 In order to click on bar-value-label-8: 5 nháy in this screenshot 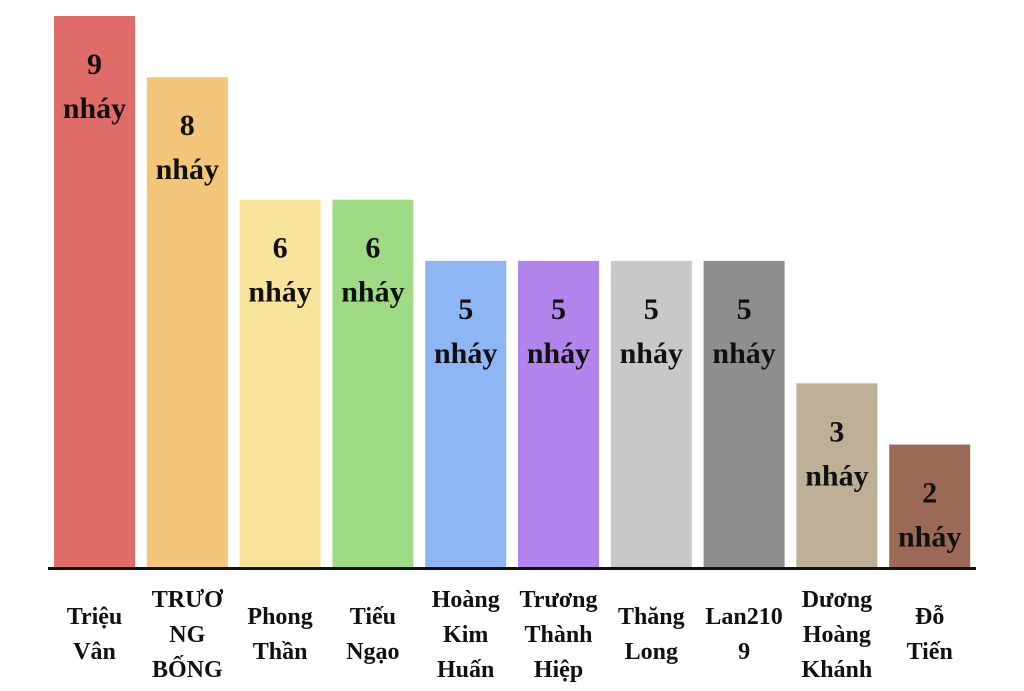, I will do `click(743, 331)`.